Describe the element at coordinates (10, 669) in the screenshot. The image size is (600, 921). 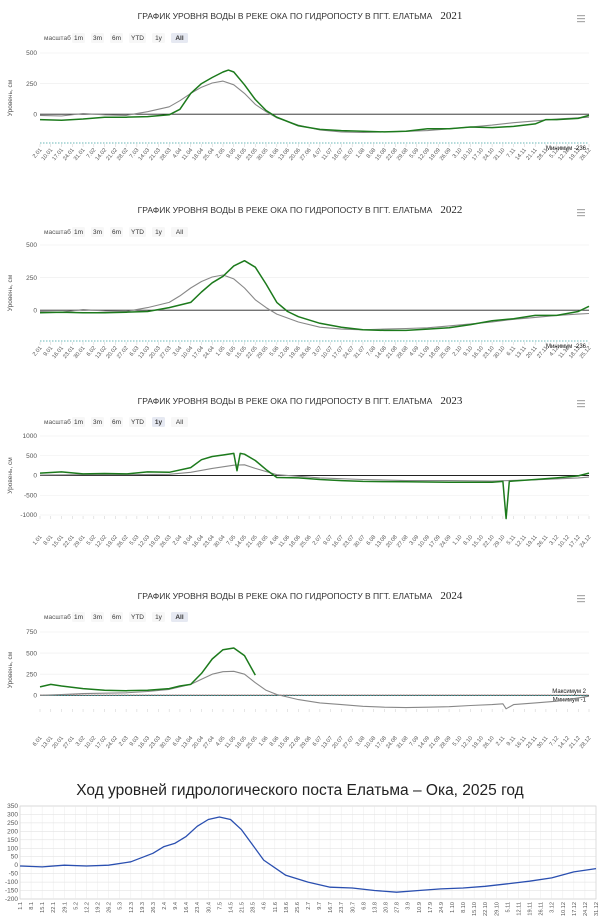
I see `y-axis-title: Уровень, см` at that location.